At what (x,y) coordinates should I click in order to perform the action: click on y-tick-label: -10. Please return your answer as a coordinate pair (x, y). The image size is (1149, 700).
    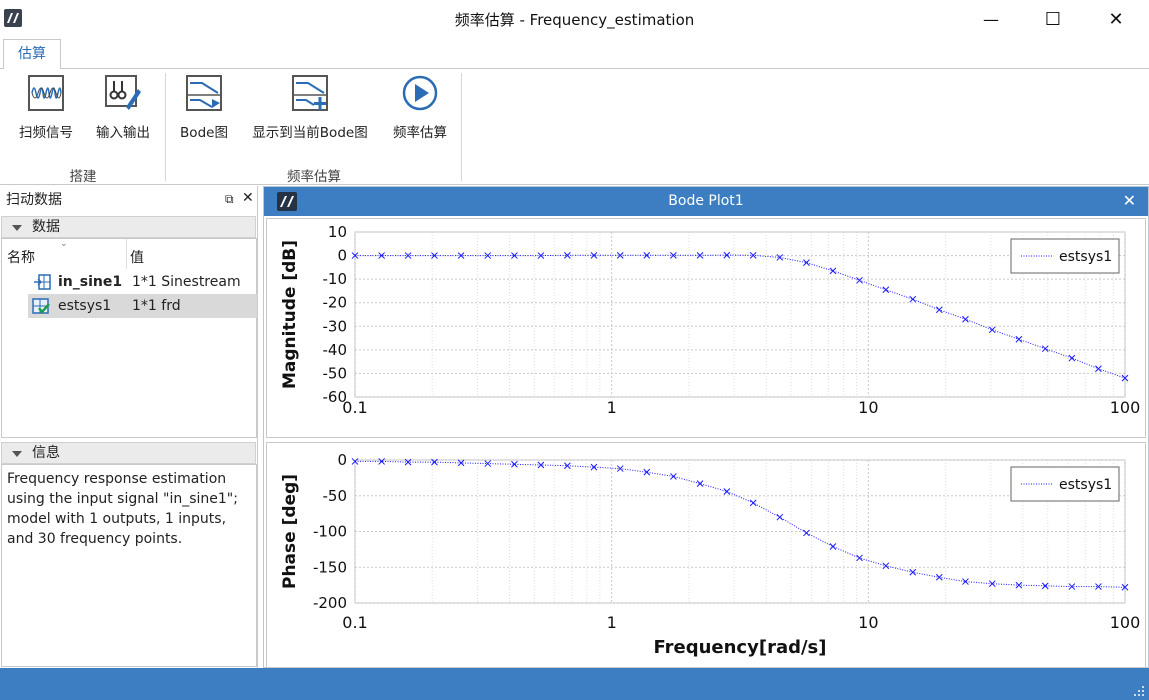
    Looking at the image, I should click on (335, 279).